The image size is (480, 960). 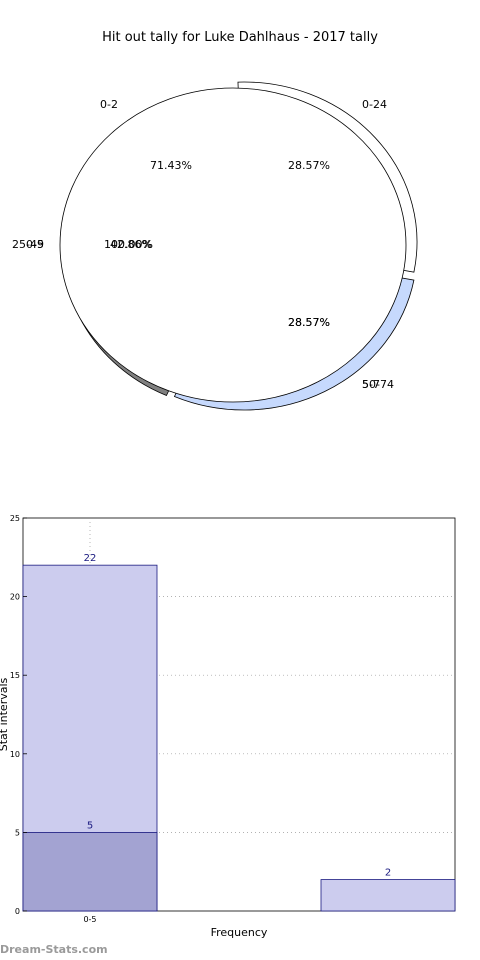 I want to click on y-tick-label: 0, so click(x=17, y=911).